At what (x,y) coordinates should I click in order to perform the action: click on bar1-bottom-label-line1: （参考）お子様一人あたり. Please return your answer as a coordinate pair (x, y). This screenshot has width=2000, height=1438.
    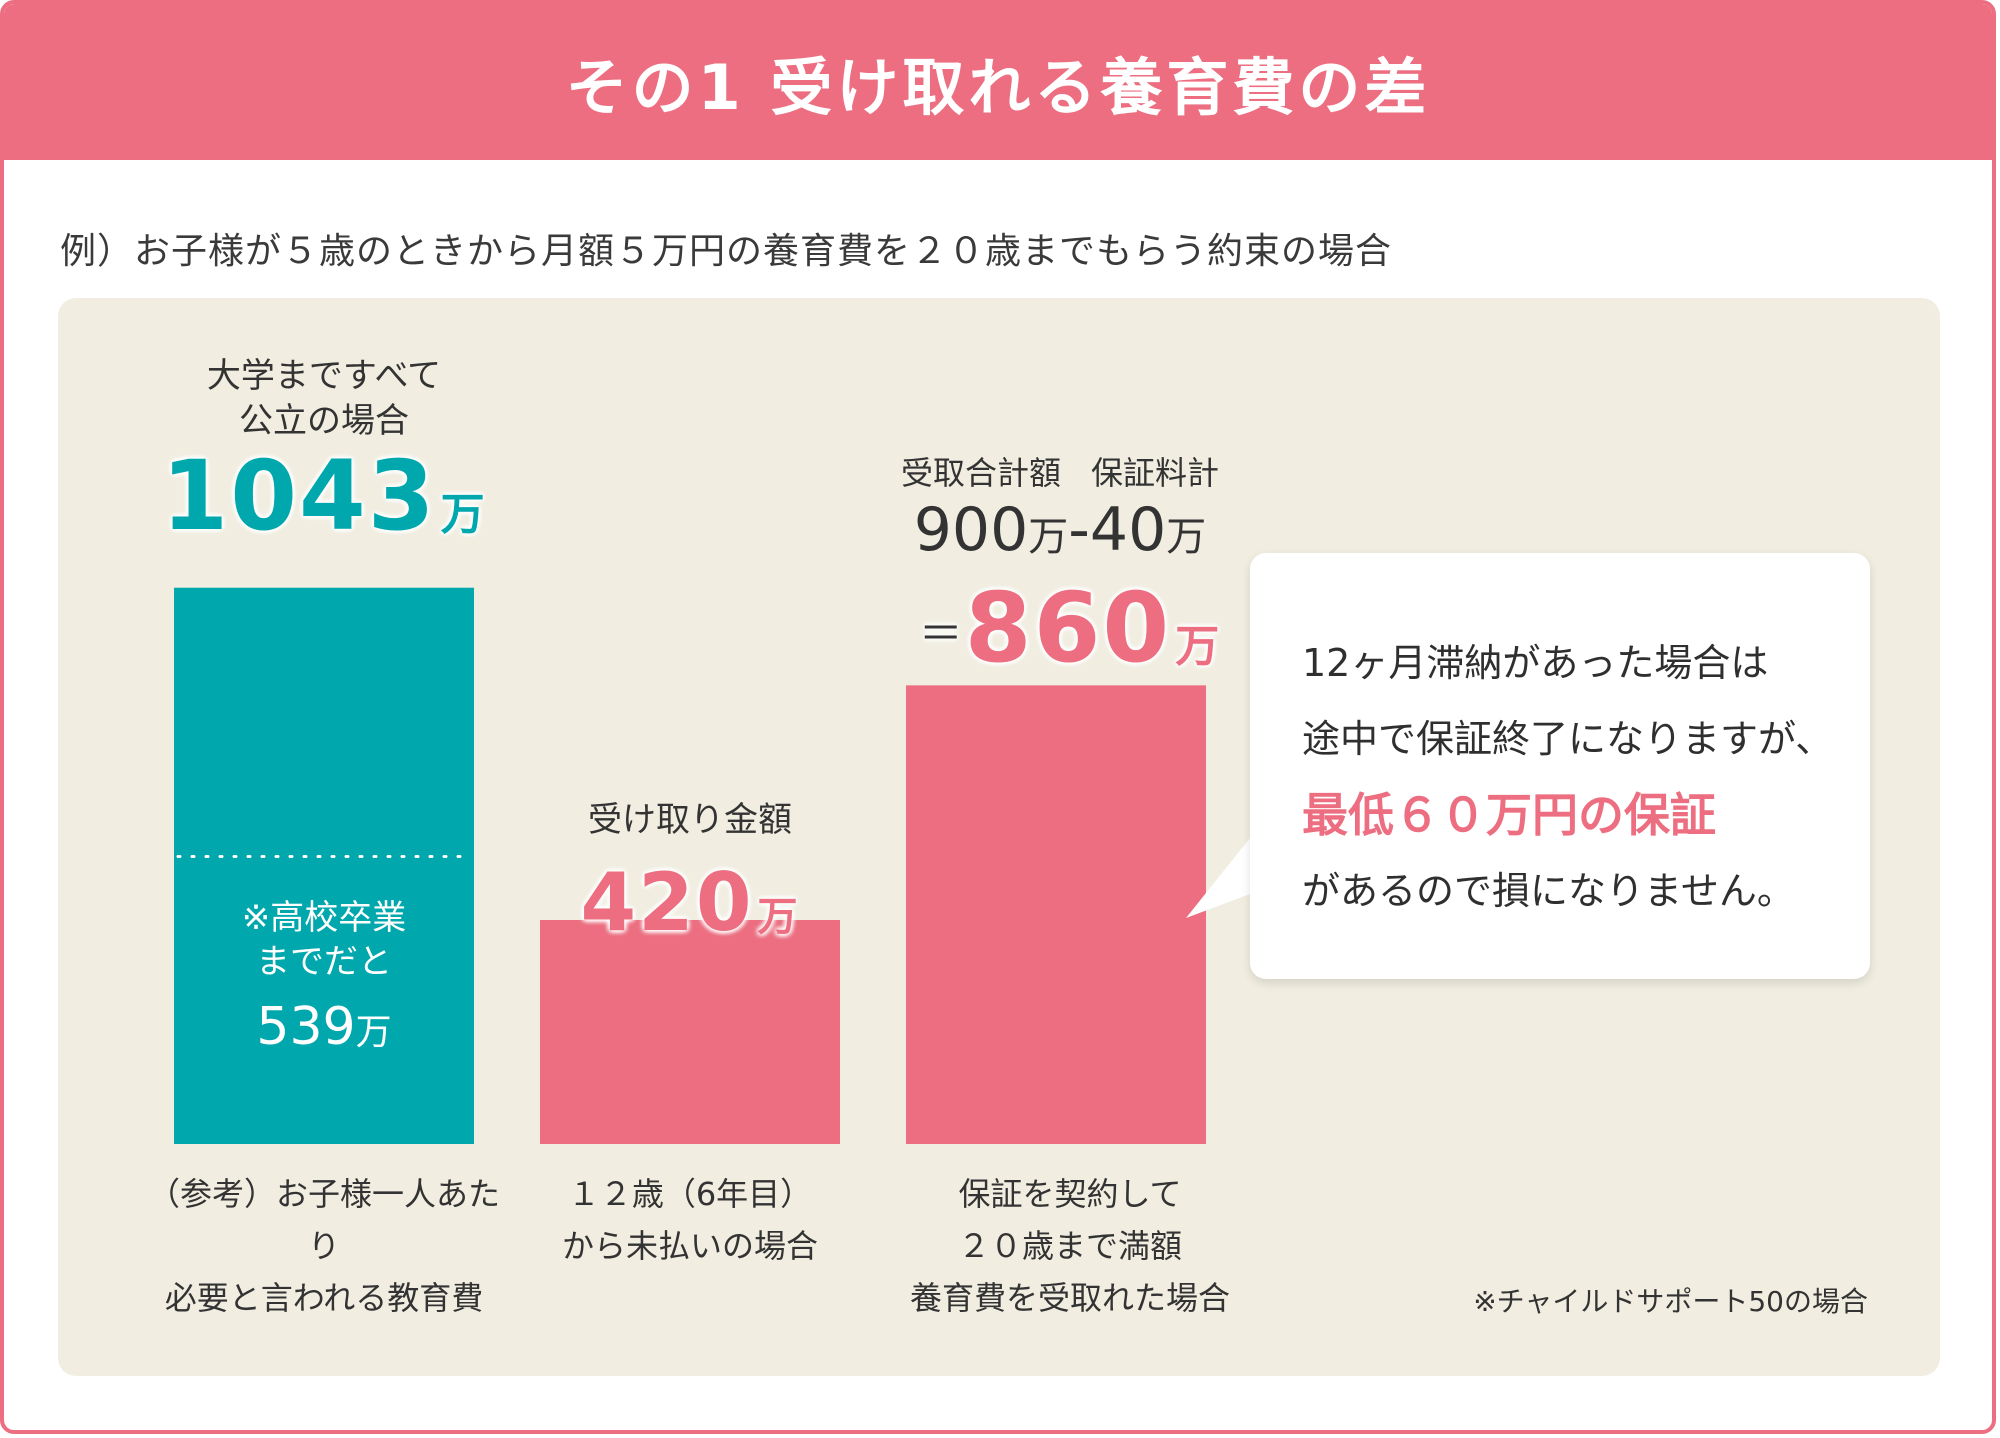
    Looking at the image, I should click on (323, 1220).